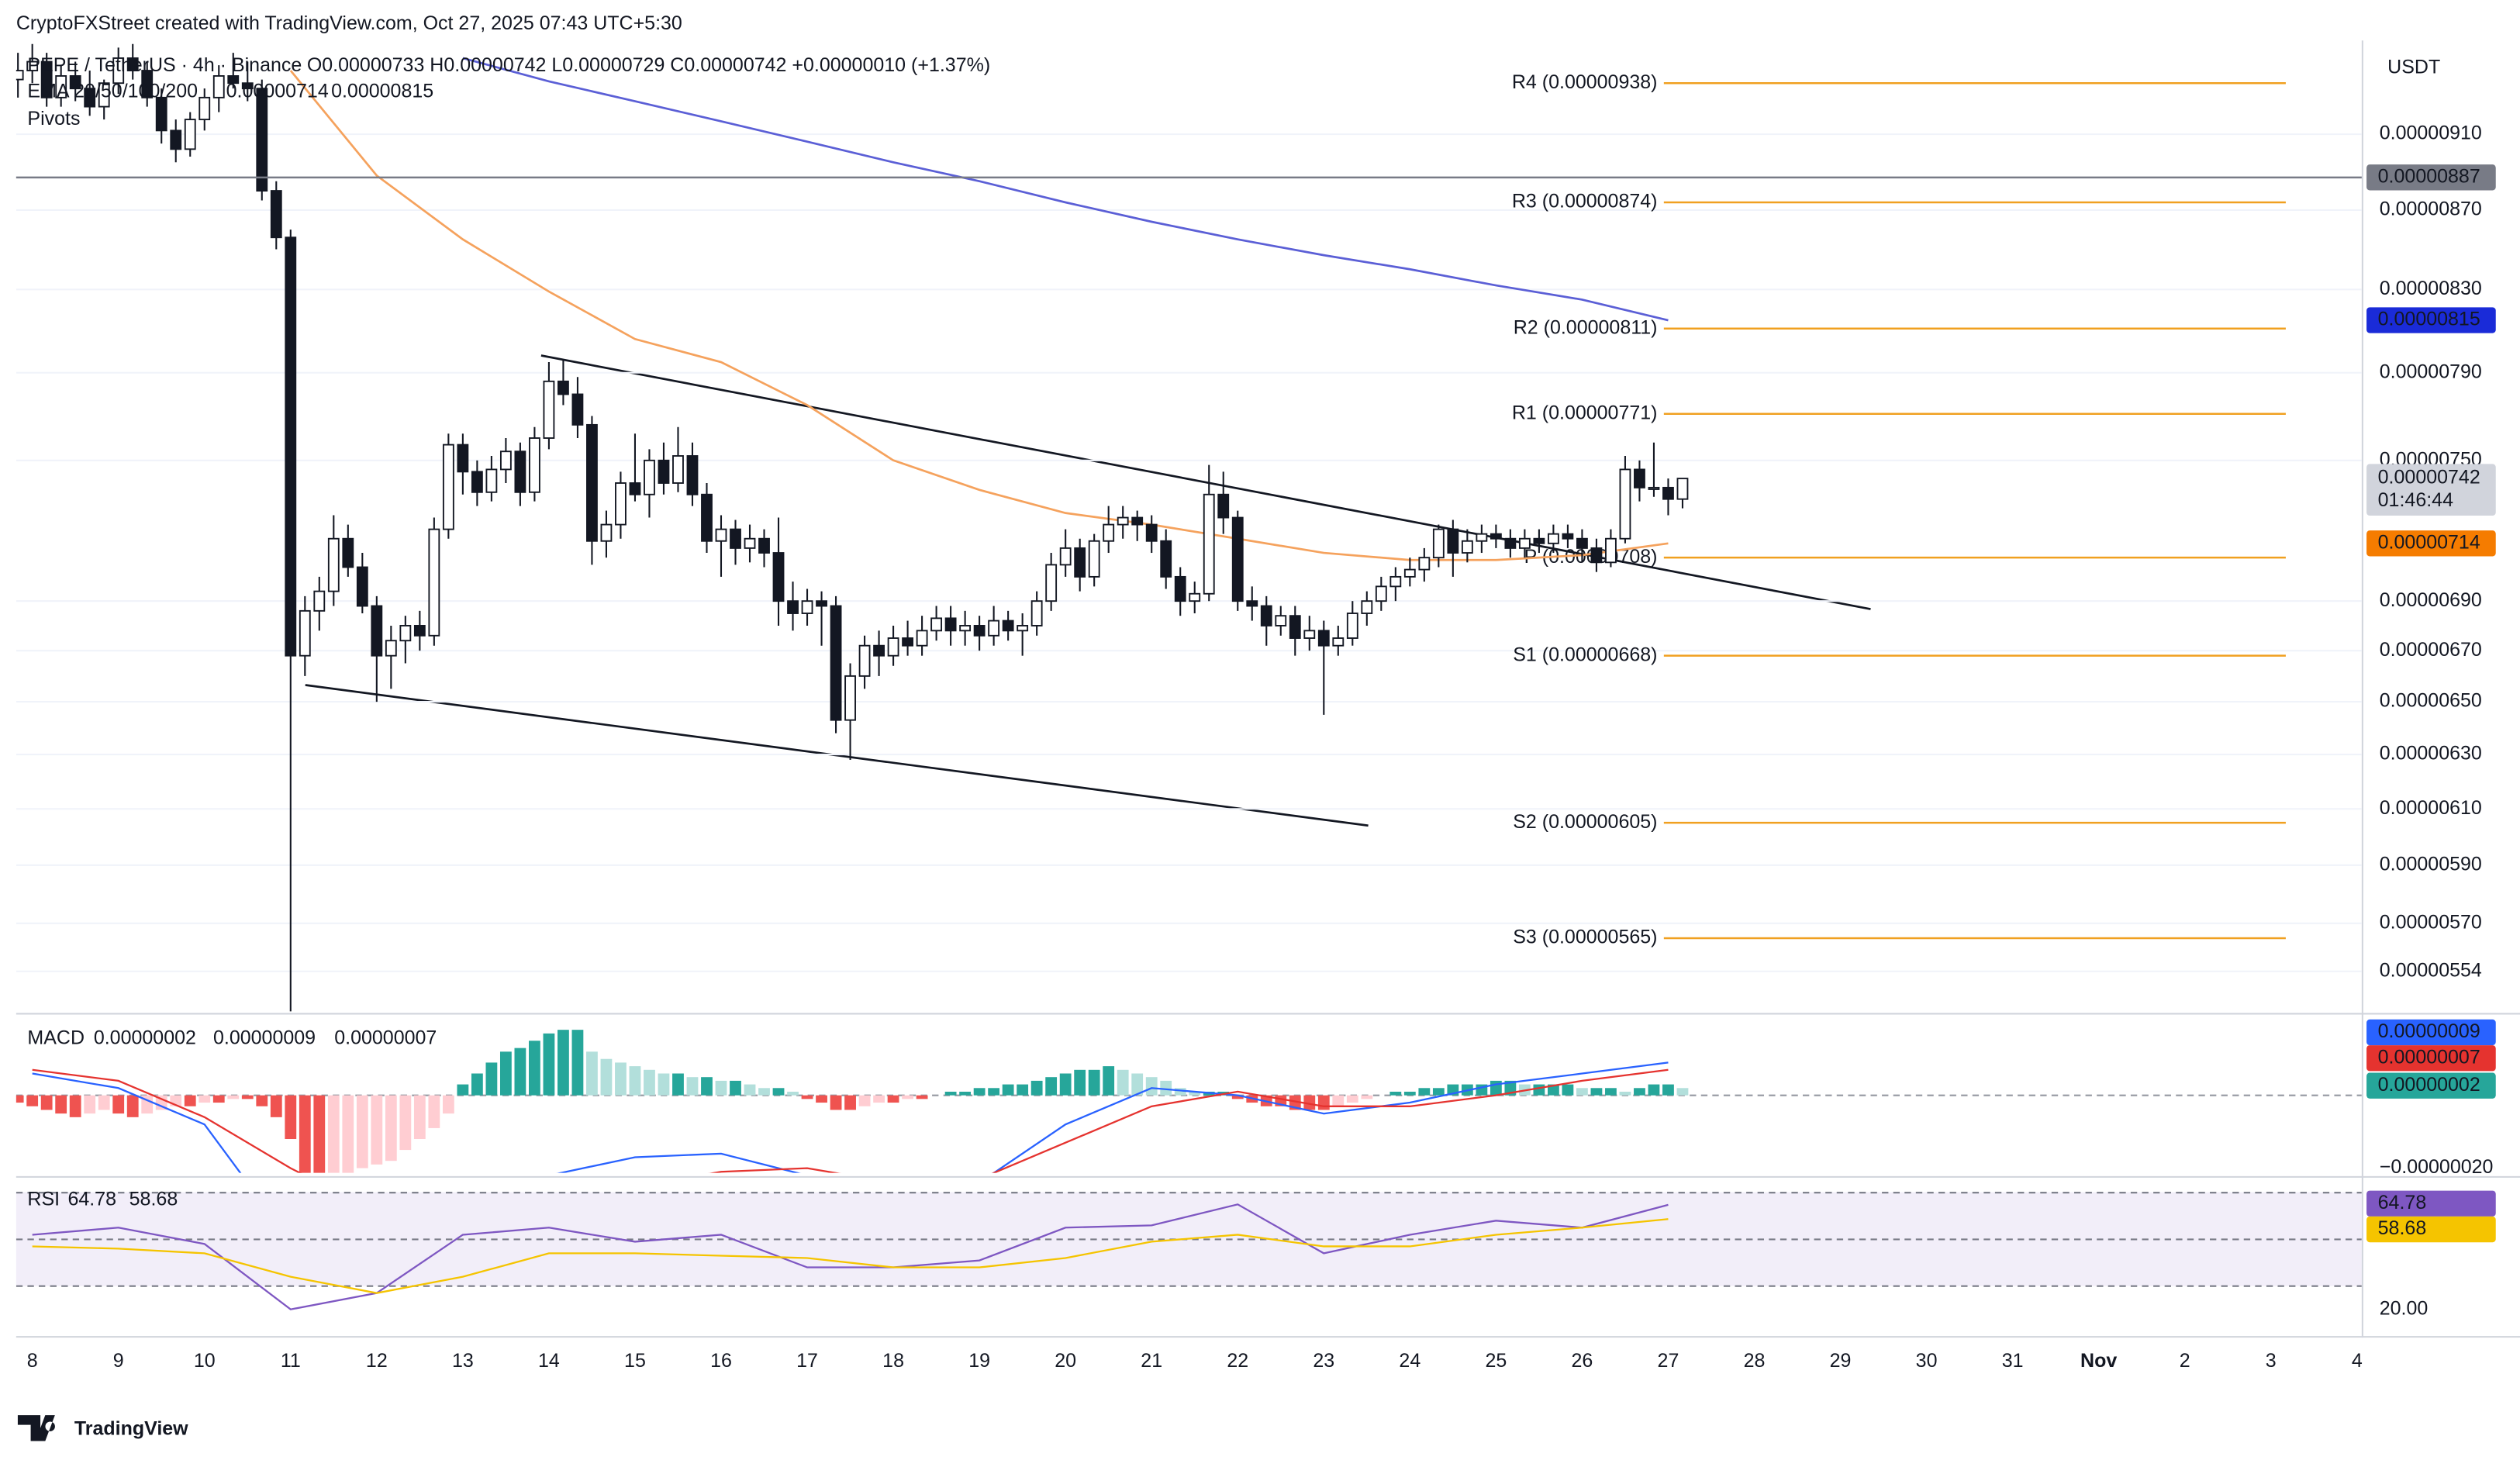 This screenshot has width=2520, height=1467. I want to click on indicator-line, so click(850, 1256).